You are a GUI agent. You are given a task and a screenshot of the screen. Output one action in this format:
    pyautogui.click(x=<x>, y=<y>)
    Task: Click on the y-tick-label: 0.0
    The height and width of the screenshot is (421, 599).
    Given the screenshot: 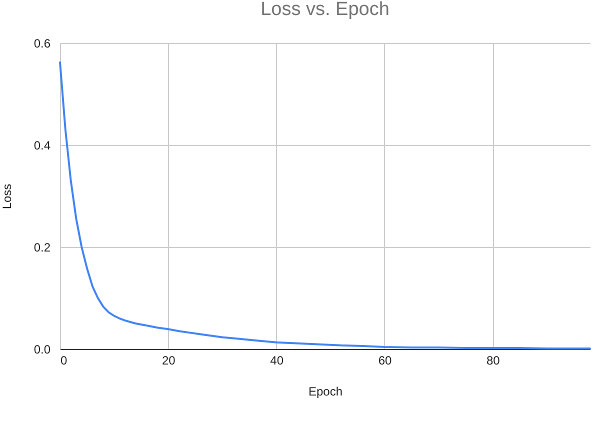 What is the action you would take?
    pyautogui.click(x=42, y=349)
    